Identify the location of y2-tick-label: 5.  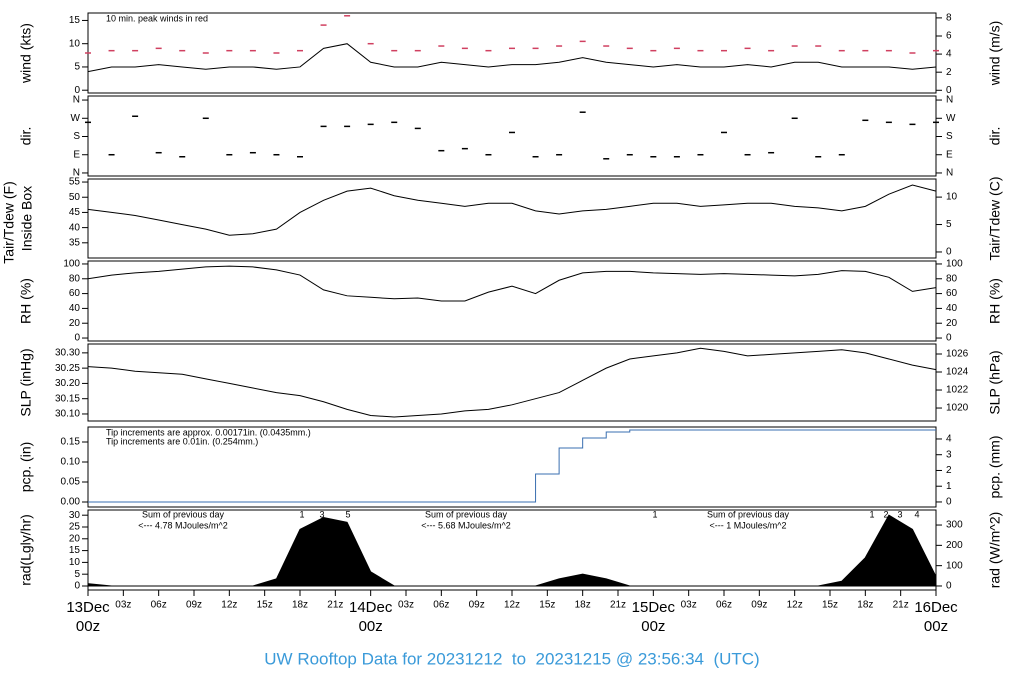
(949, 224).